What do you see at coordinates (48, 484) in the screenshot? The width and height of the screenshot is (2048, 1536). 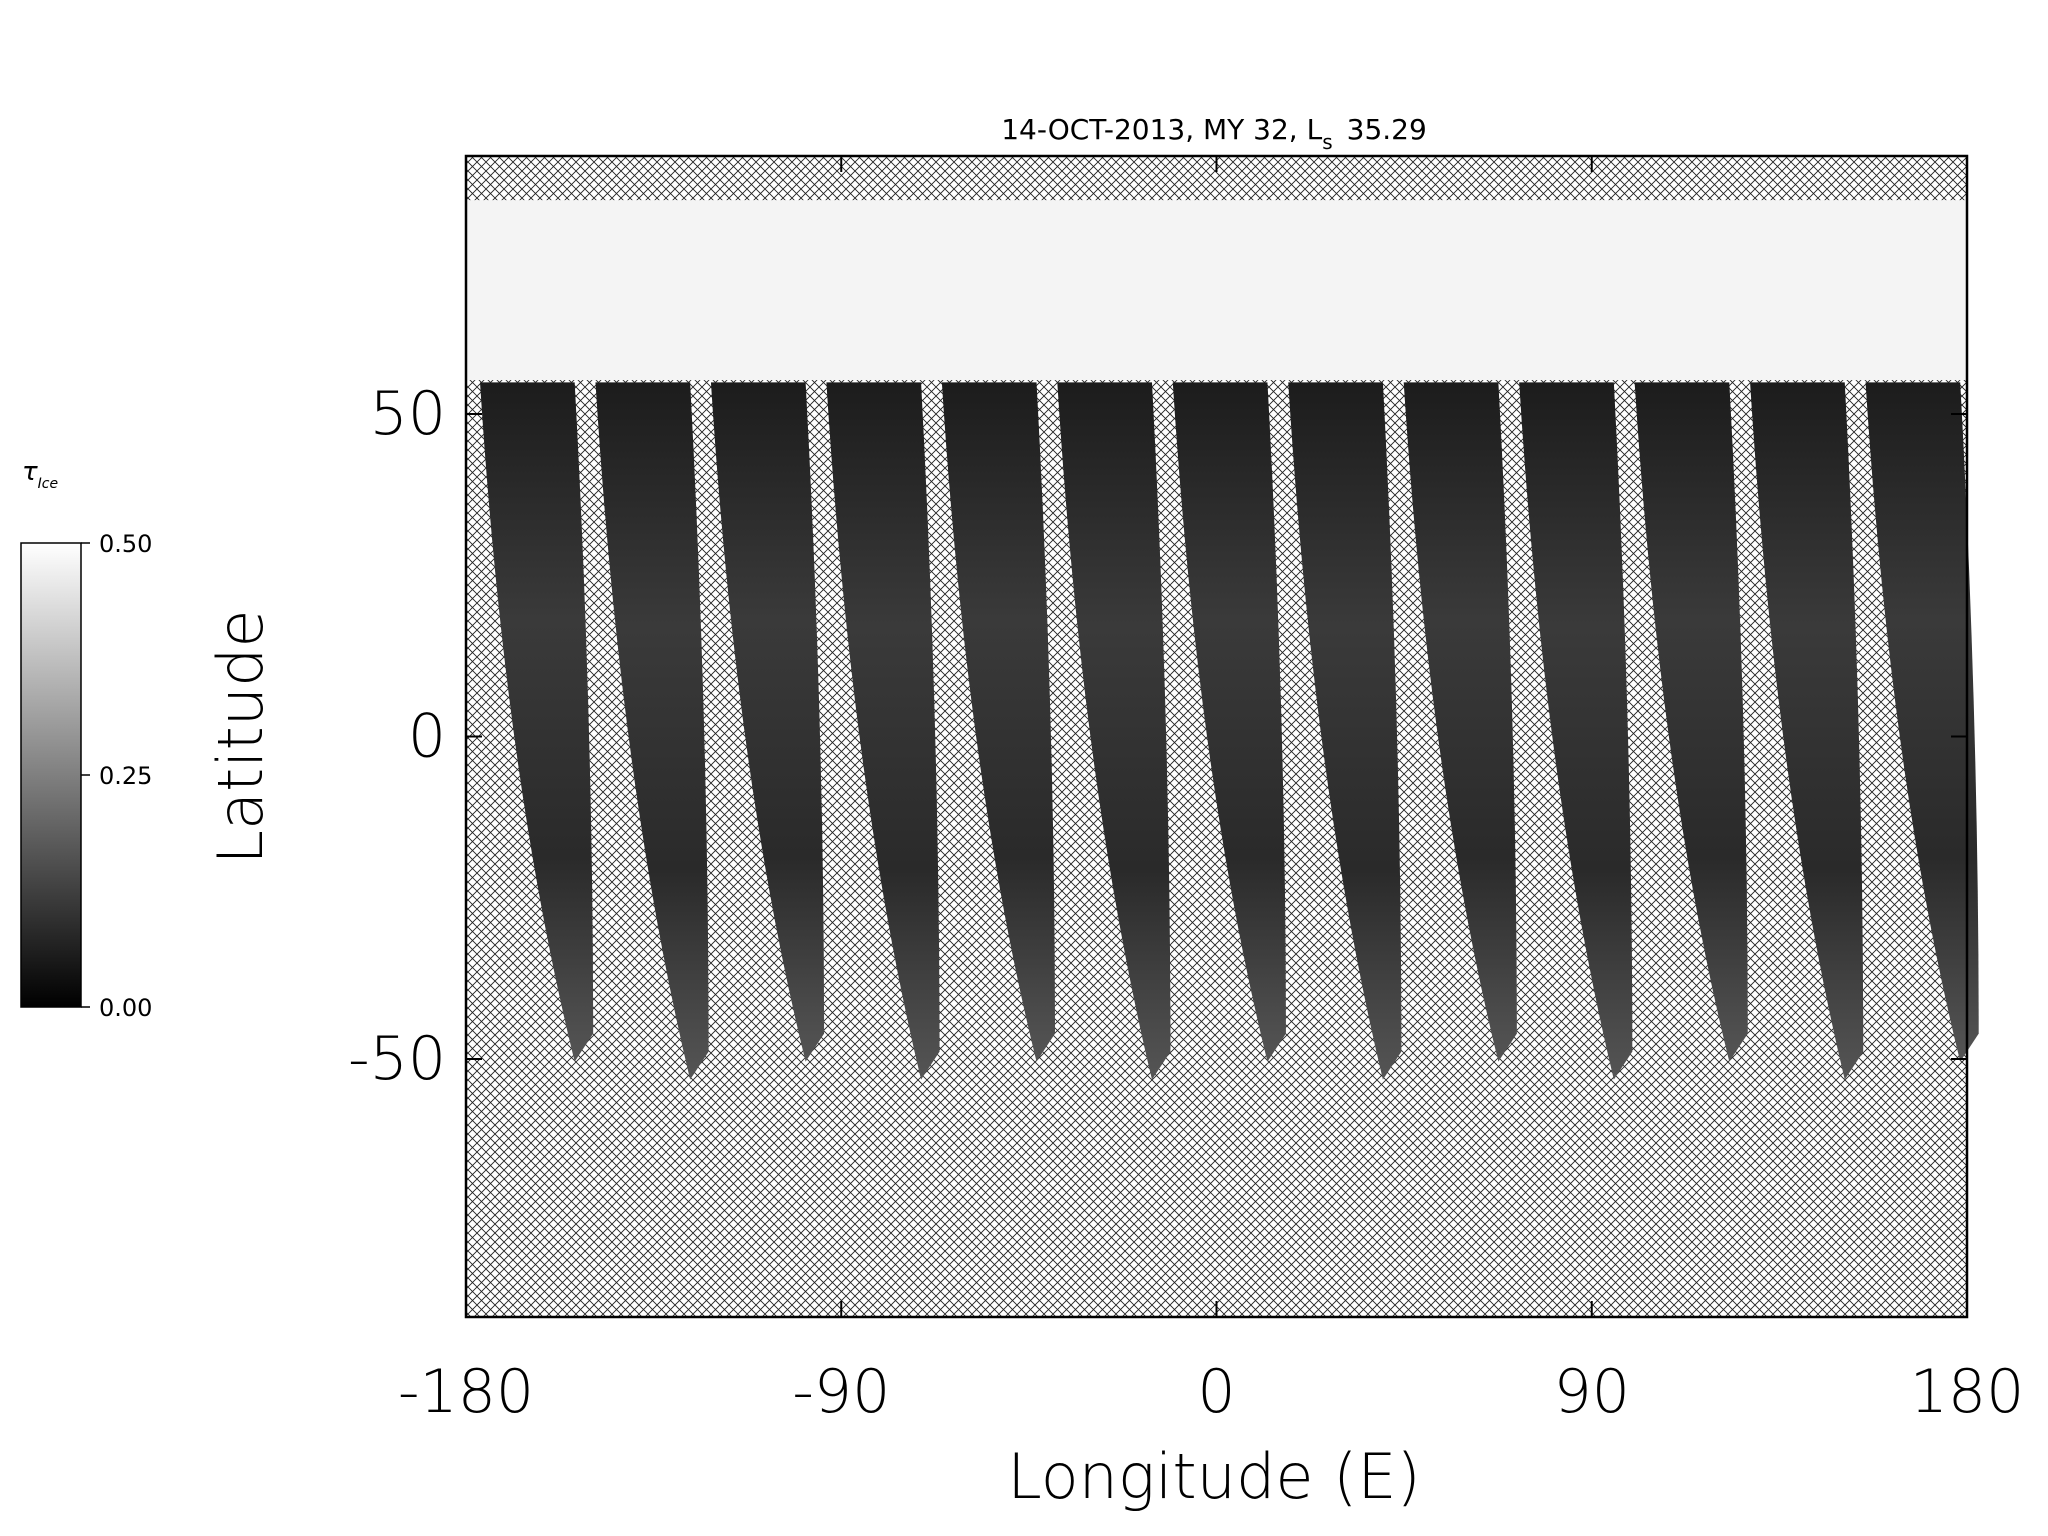 I see `colorbar-subscript: Ice` at bounding box center [48, 484].